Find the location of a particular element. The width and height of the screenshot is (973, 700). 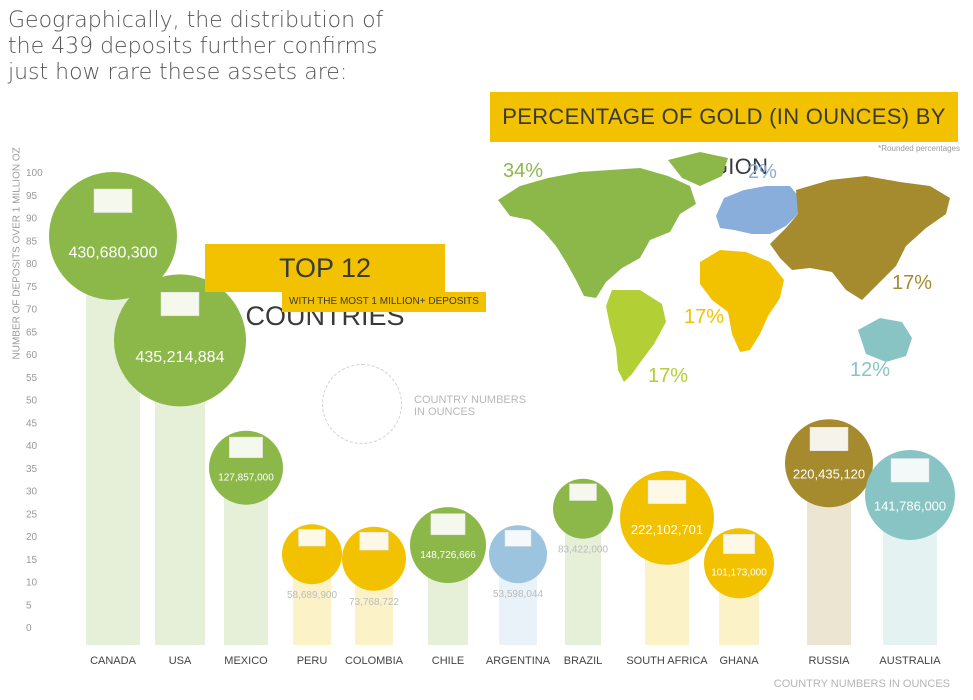

country-ounces-label: 435,214,884 is located at coordinates (180, 357).